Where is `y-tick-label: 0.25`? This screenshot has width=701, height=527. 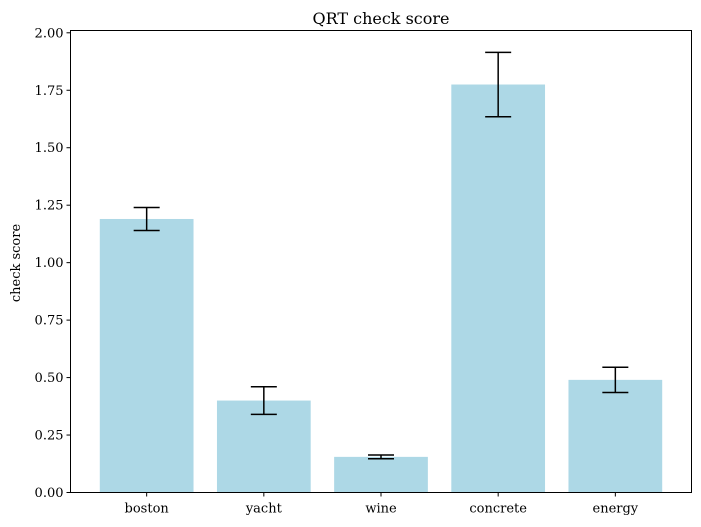
y-tick-label: 0.25 is located at coordinates (49, 436).